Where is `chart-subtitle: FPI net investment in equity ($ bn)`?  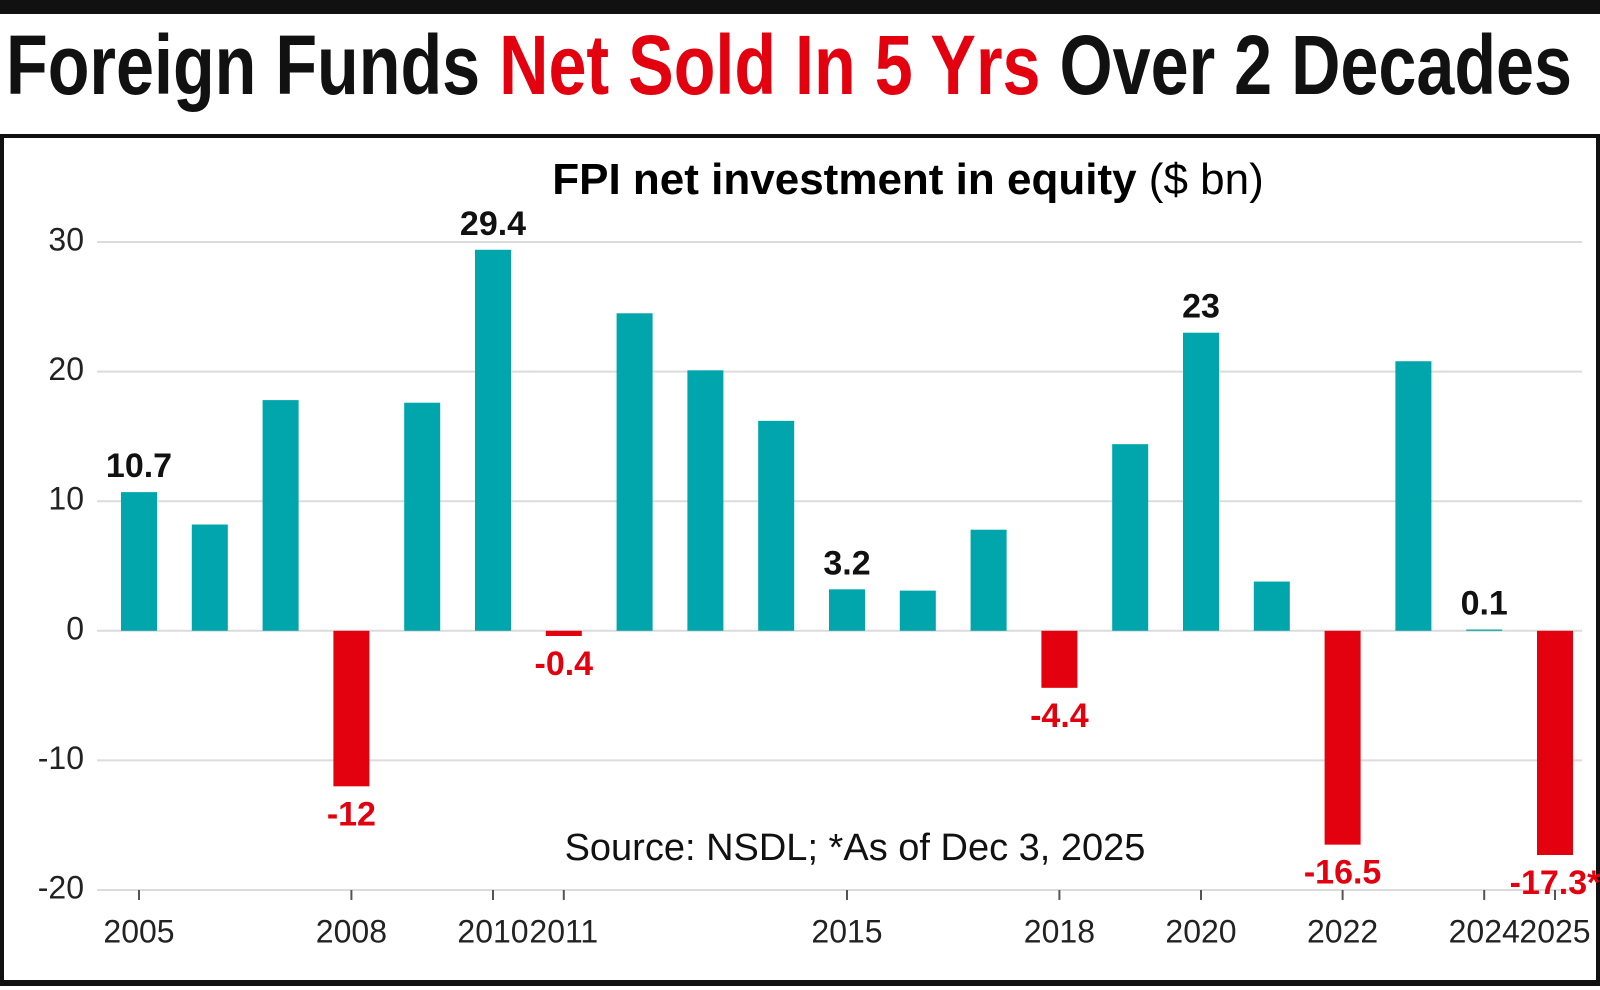
chart-subtitle: FPI net investment in equity ($ bn) is located at coordinates (908, 179).